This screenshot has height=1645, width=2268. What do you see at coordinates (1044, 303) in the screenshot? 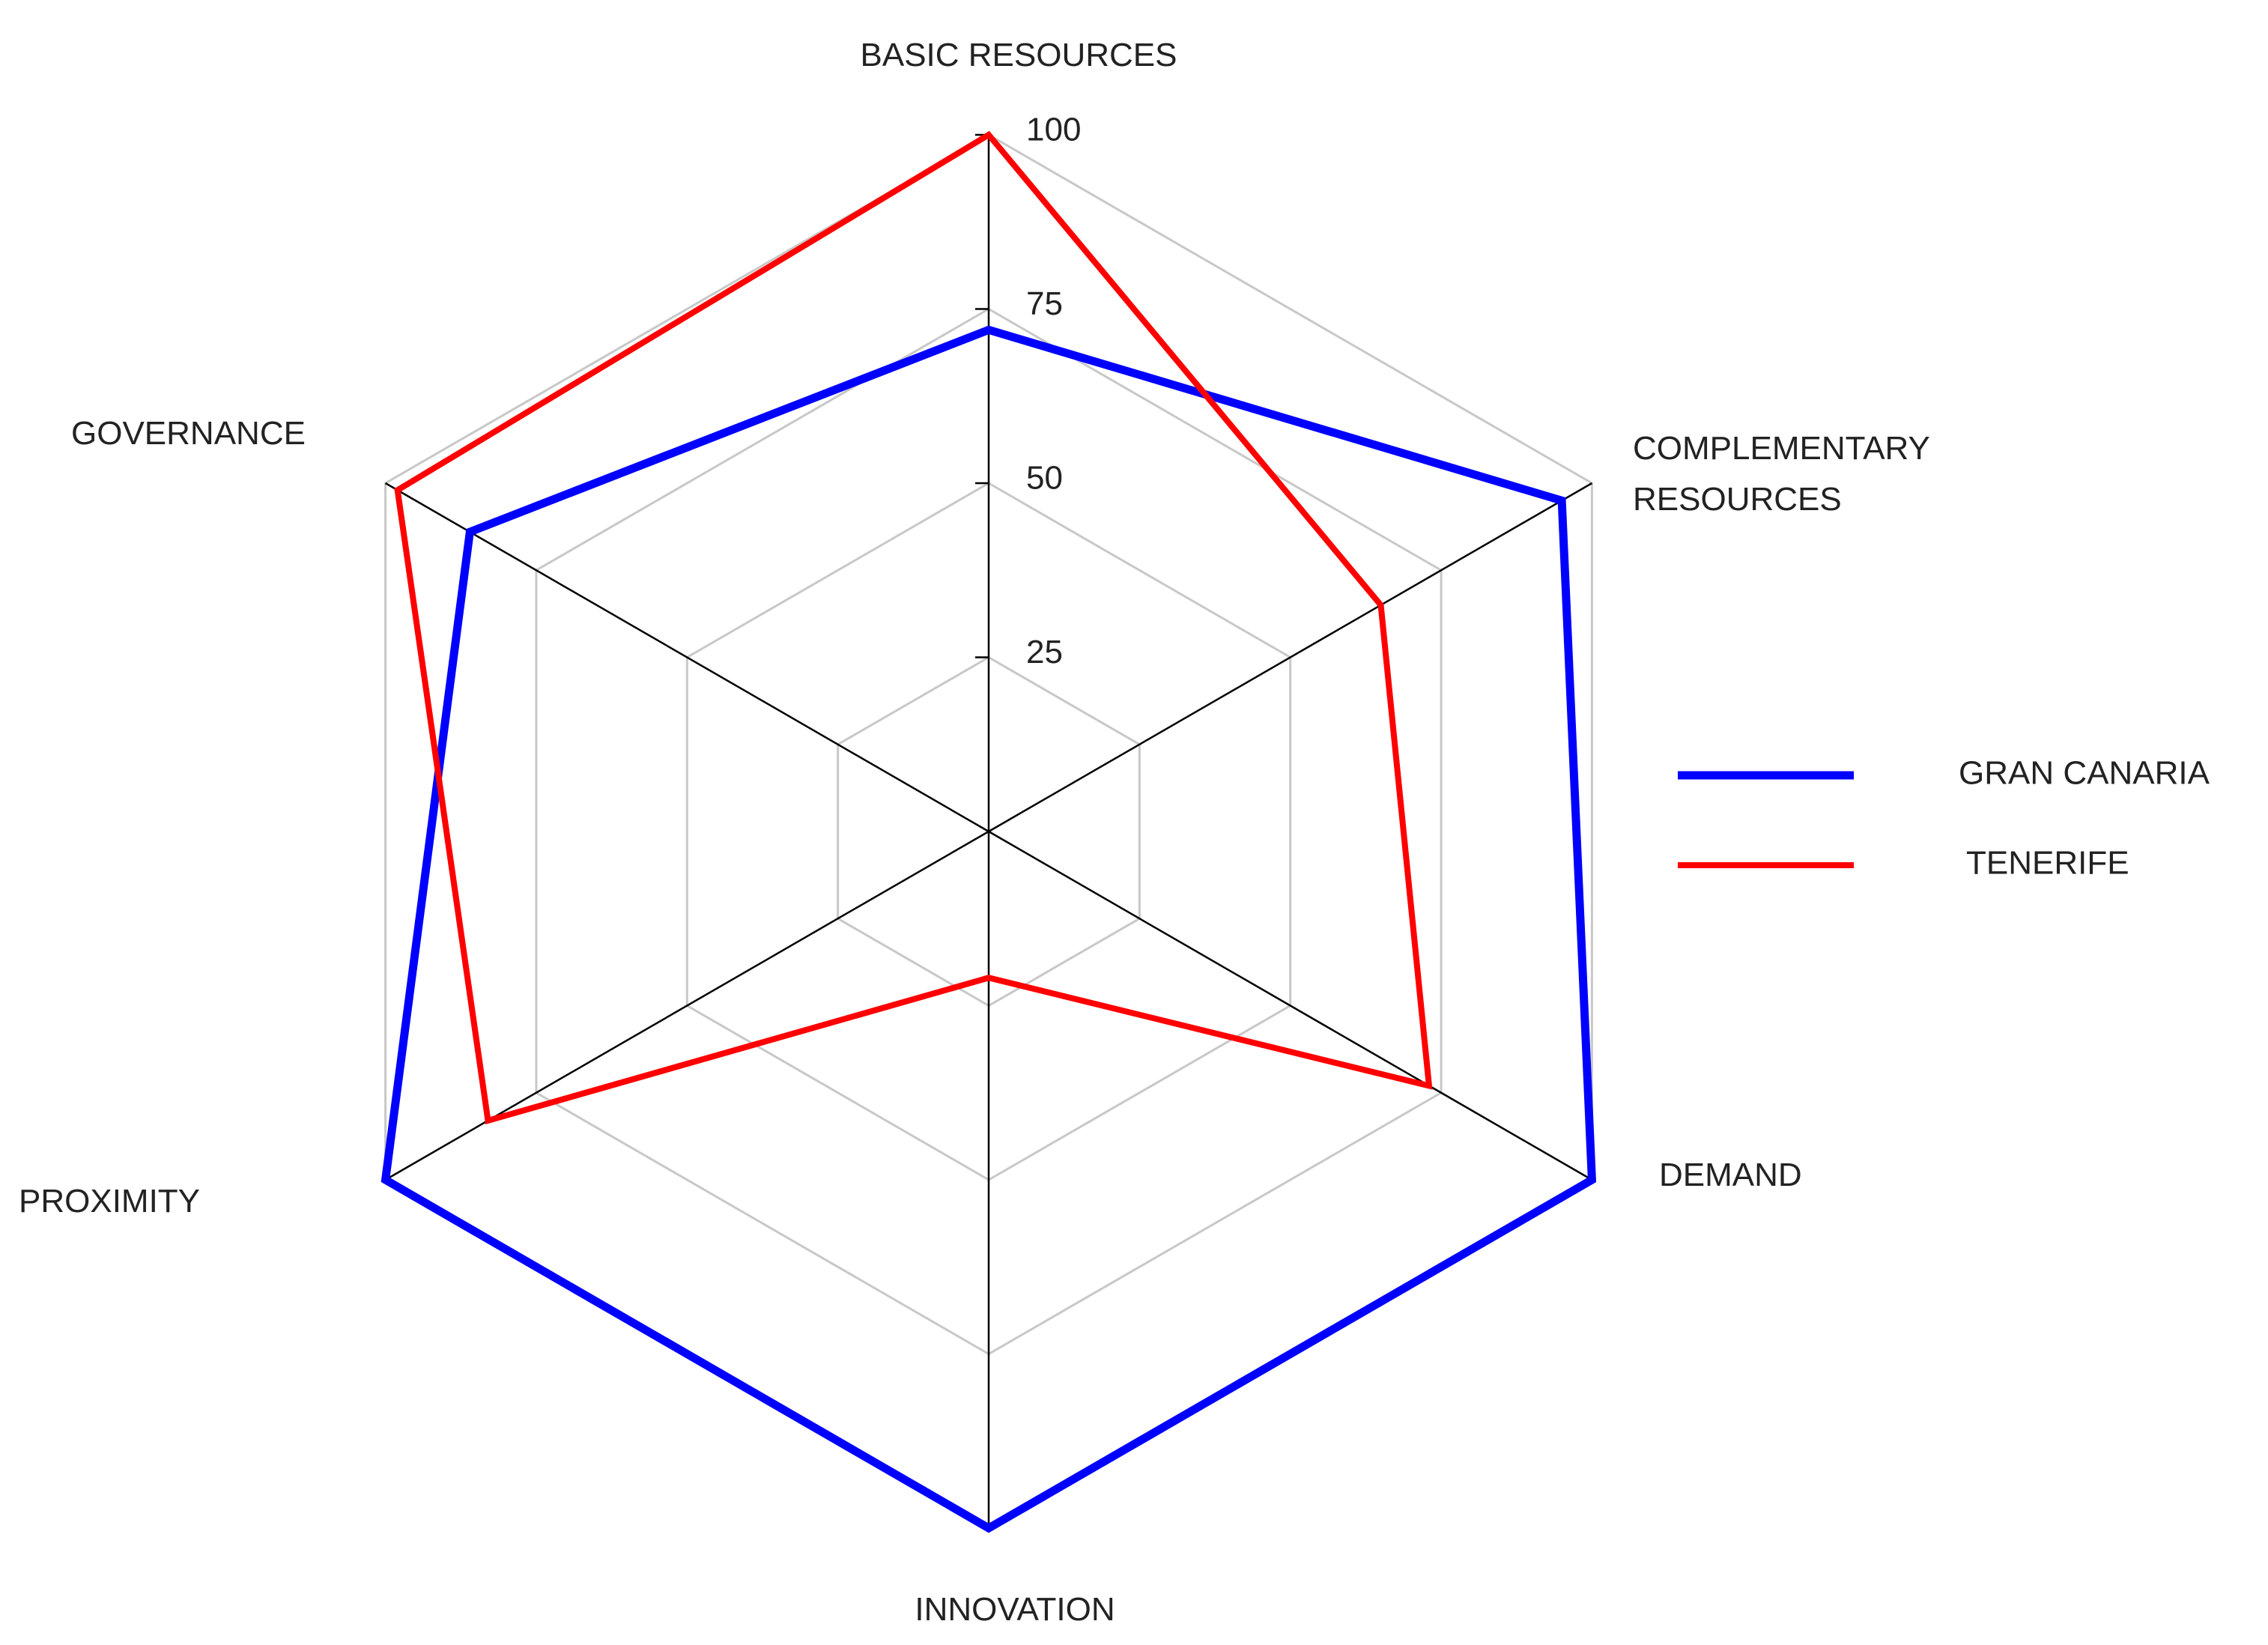
I see `tick-label: 75` at bounding box center [1044, 303].